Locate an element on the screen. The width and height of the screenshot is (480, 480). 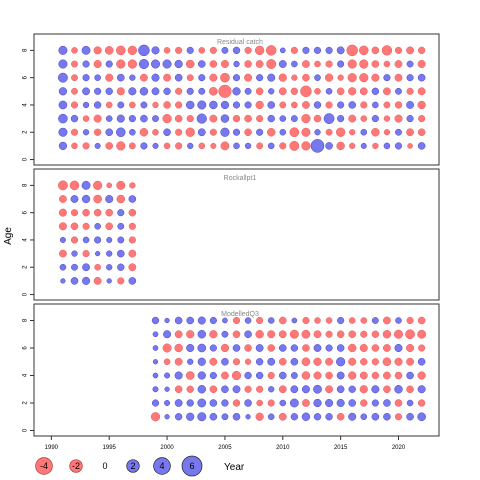
y-tick-label: 4 is located at coordinates (26, 240).